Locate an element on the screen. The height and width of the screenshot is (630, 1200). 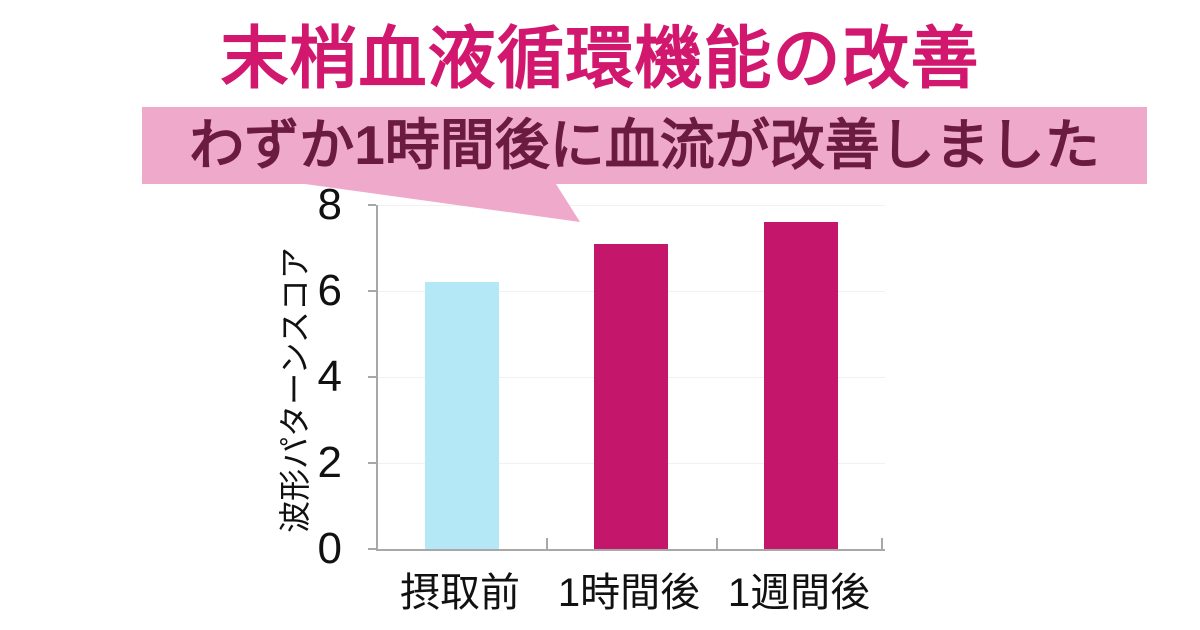
bar-1週間後 is located at coordinates (801, 385).